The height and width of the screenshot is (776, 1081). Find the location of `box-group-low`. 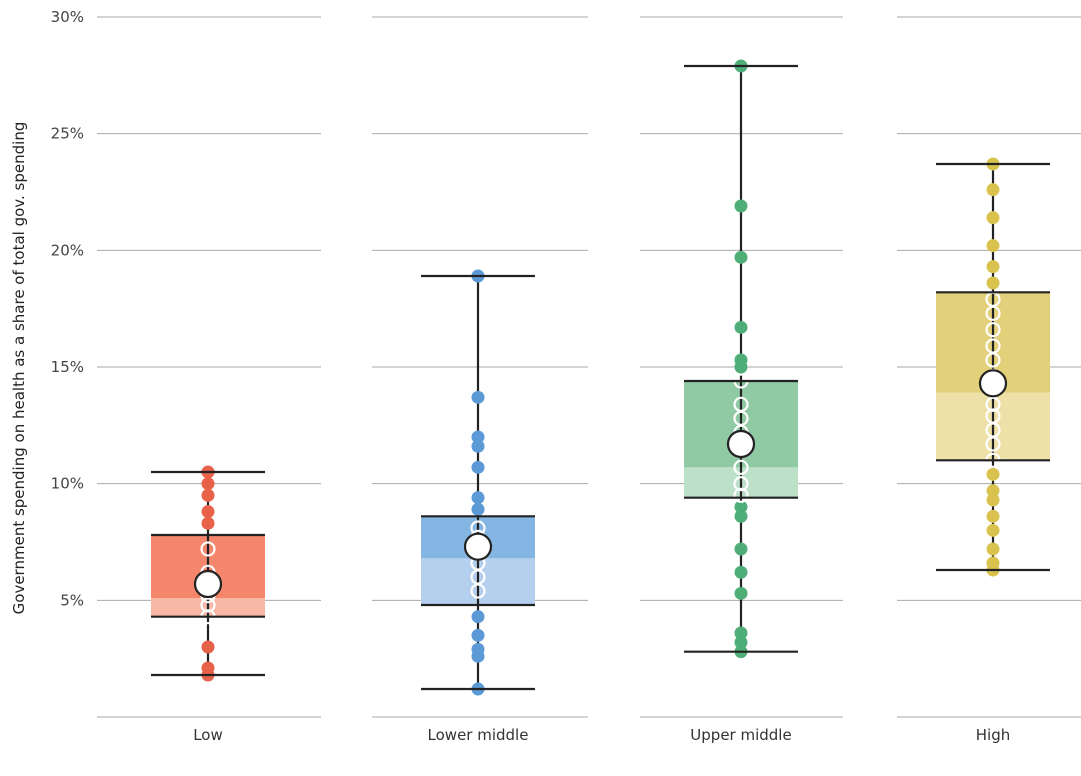

box-group-low is located at coordinates (208, 573).